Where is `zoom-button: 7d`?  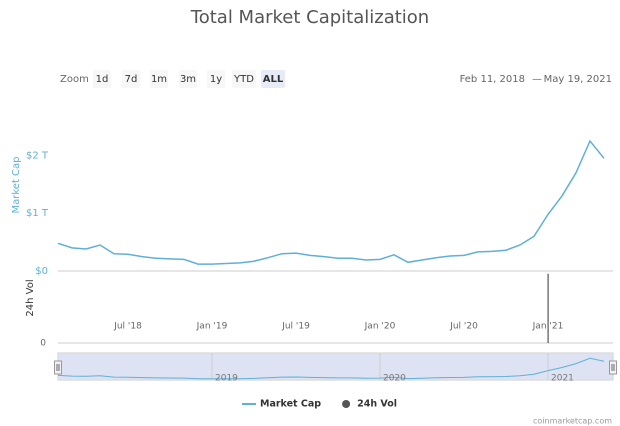
zoom-button: 7d is located at coordinates (131, 79).